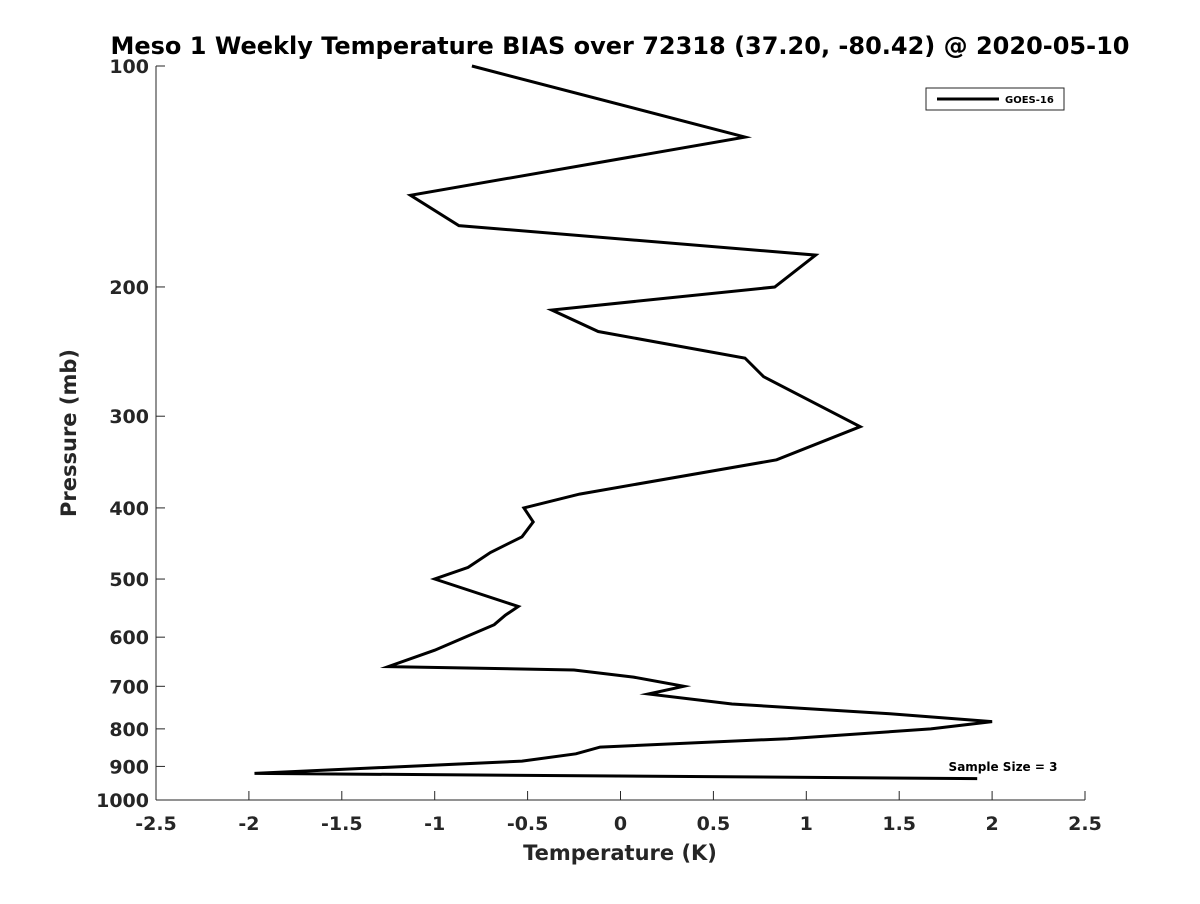 The width and height of the screenshot is (1200, 904). What do you see at coordinates (434, 824) in the screenshot?
I see `x-tick-label: -1` at bounding box center [434, 824].